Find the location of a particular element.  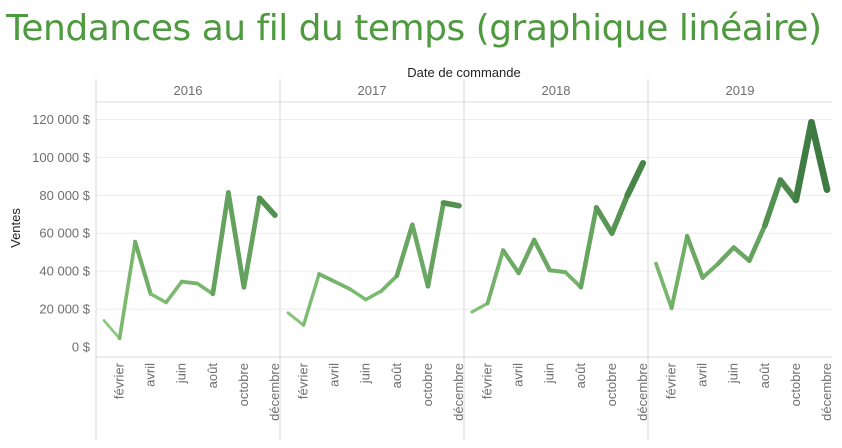

y-tick-label: 100 000 $ is located at coordinates (61, 157).